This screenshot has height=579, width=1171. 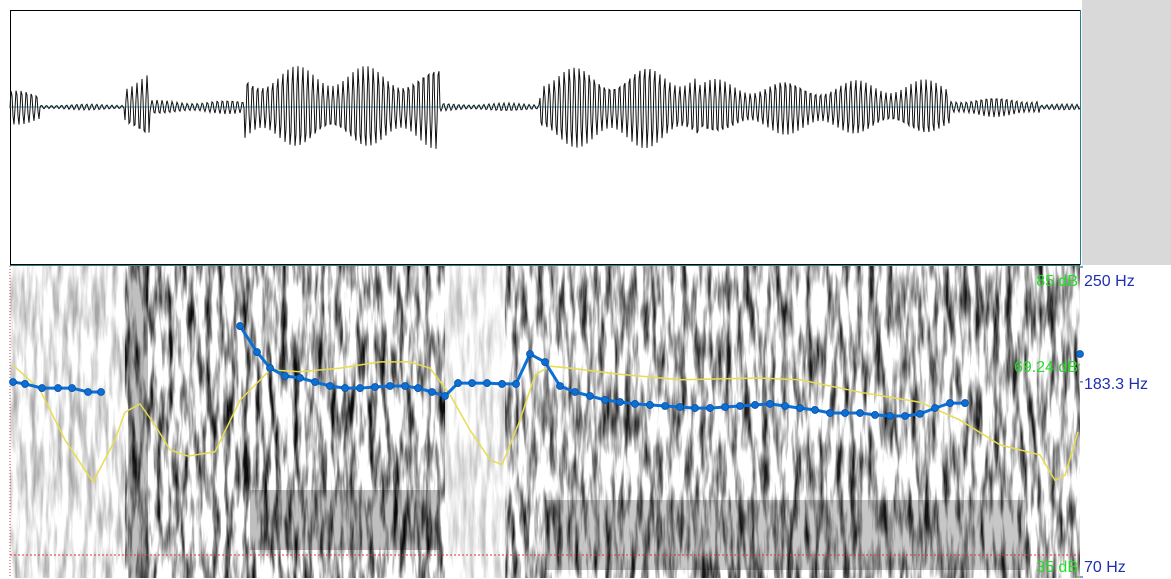 What do you see at coordinates (138, 422) in the screenshot?
I see `burst` at bounding box center [138, 422].